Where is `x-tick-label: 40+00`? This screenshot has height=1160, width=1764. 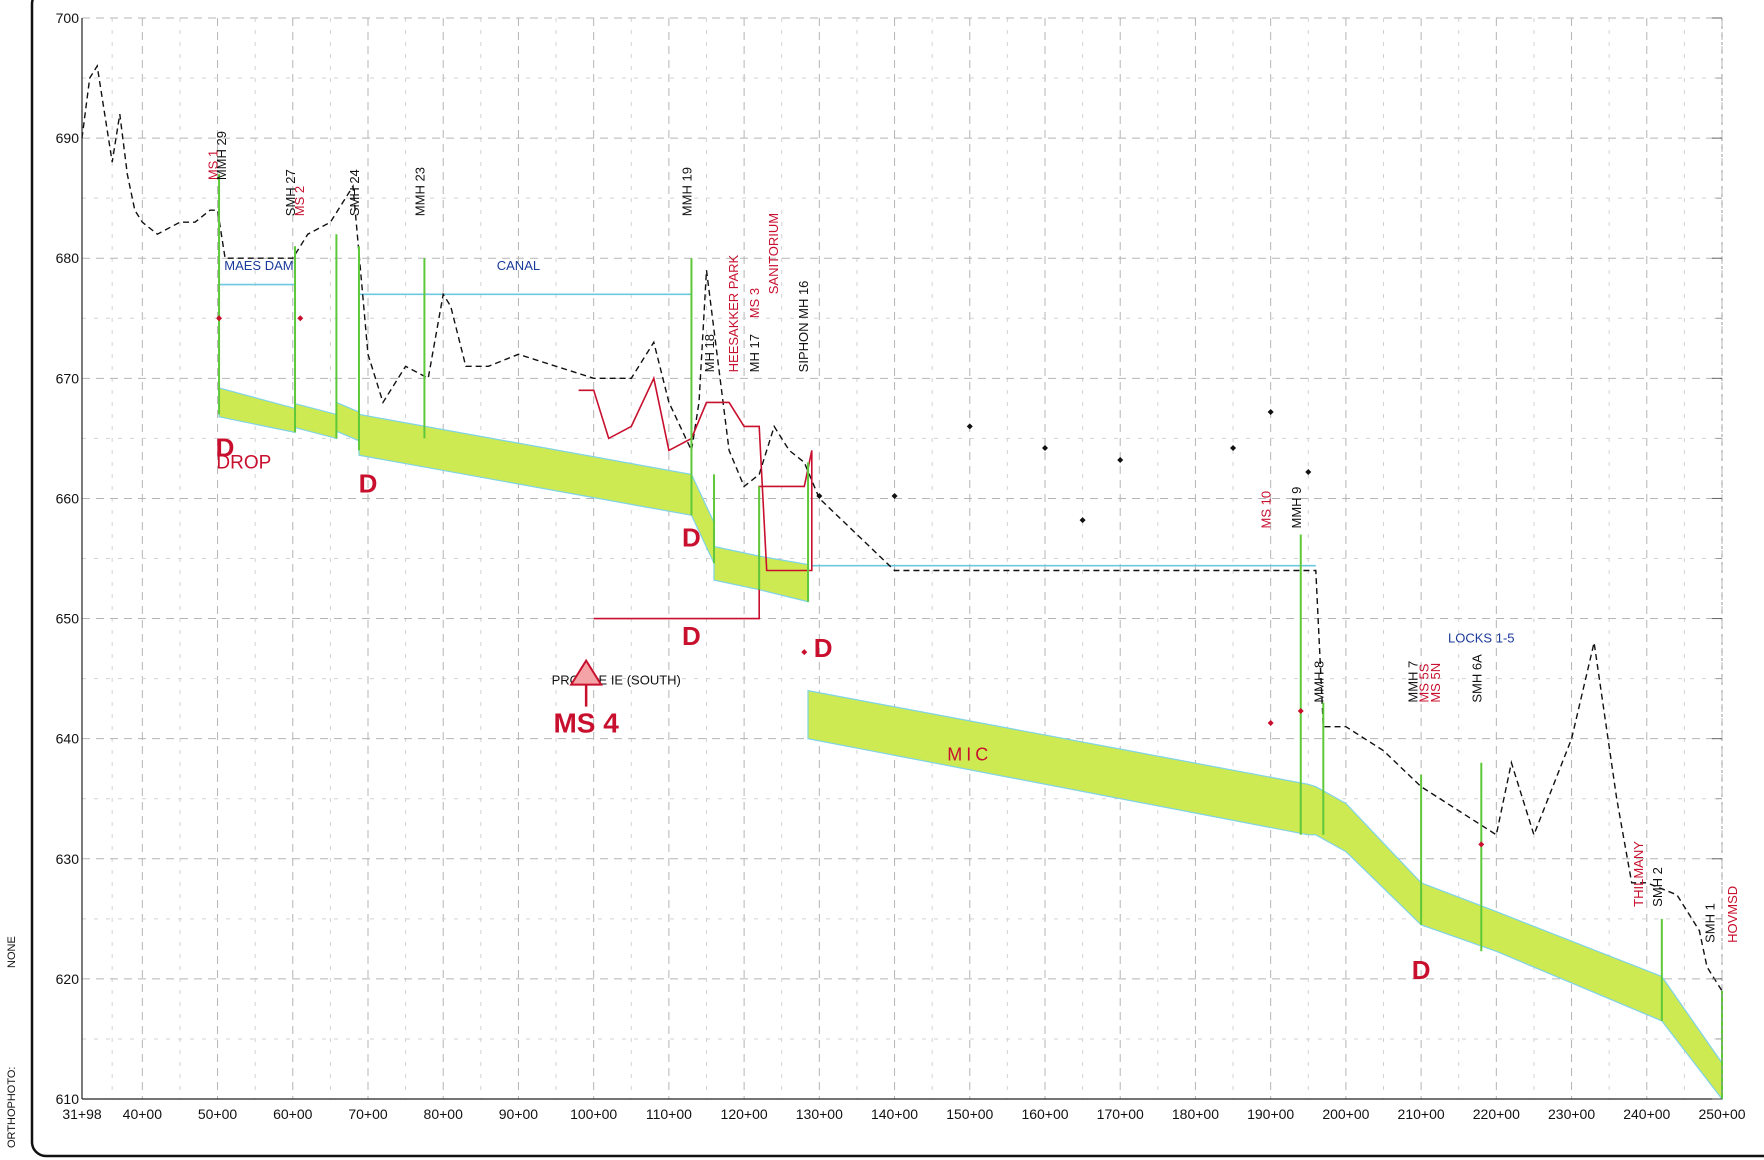
x-tick-label: 40+00 is located at coordinates (143, 1114).